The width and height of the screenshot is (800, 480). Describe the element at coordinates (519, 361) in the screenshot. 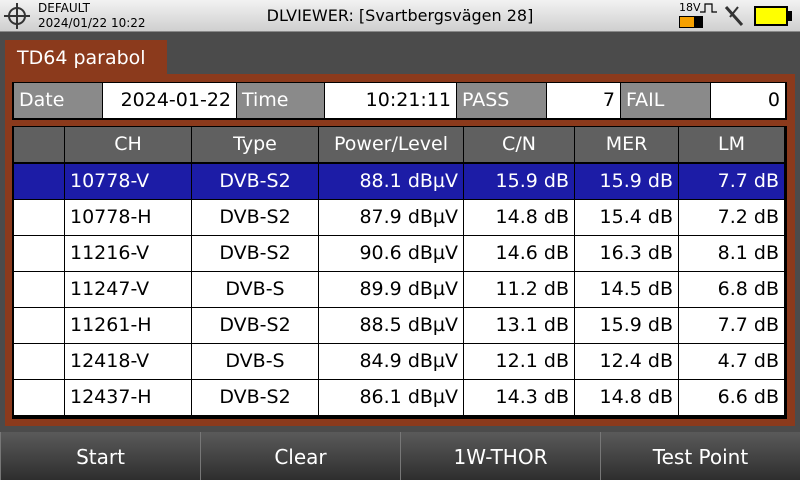

I see `row-cell: 12.1 dB` at that location.